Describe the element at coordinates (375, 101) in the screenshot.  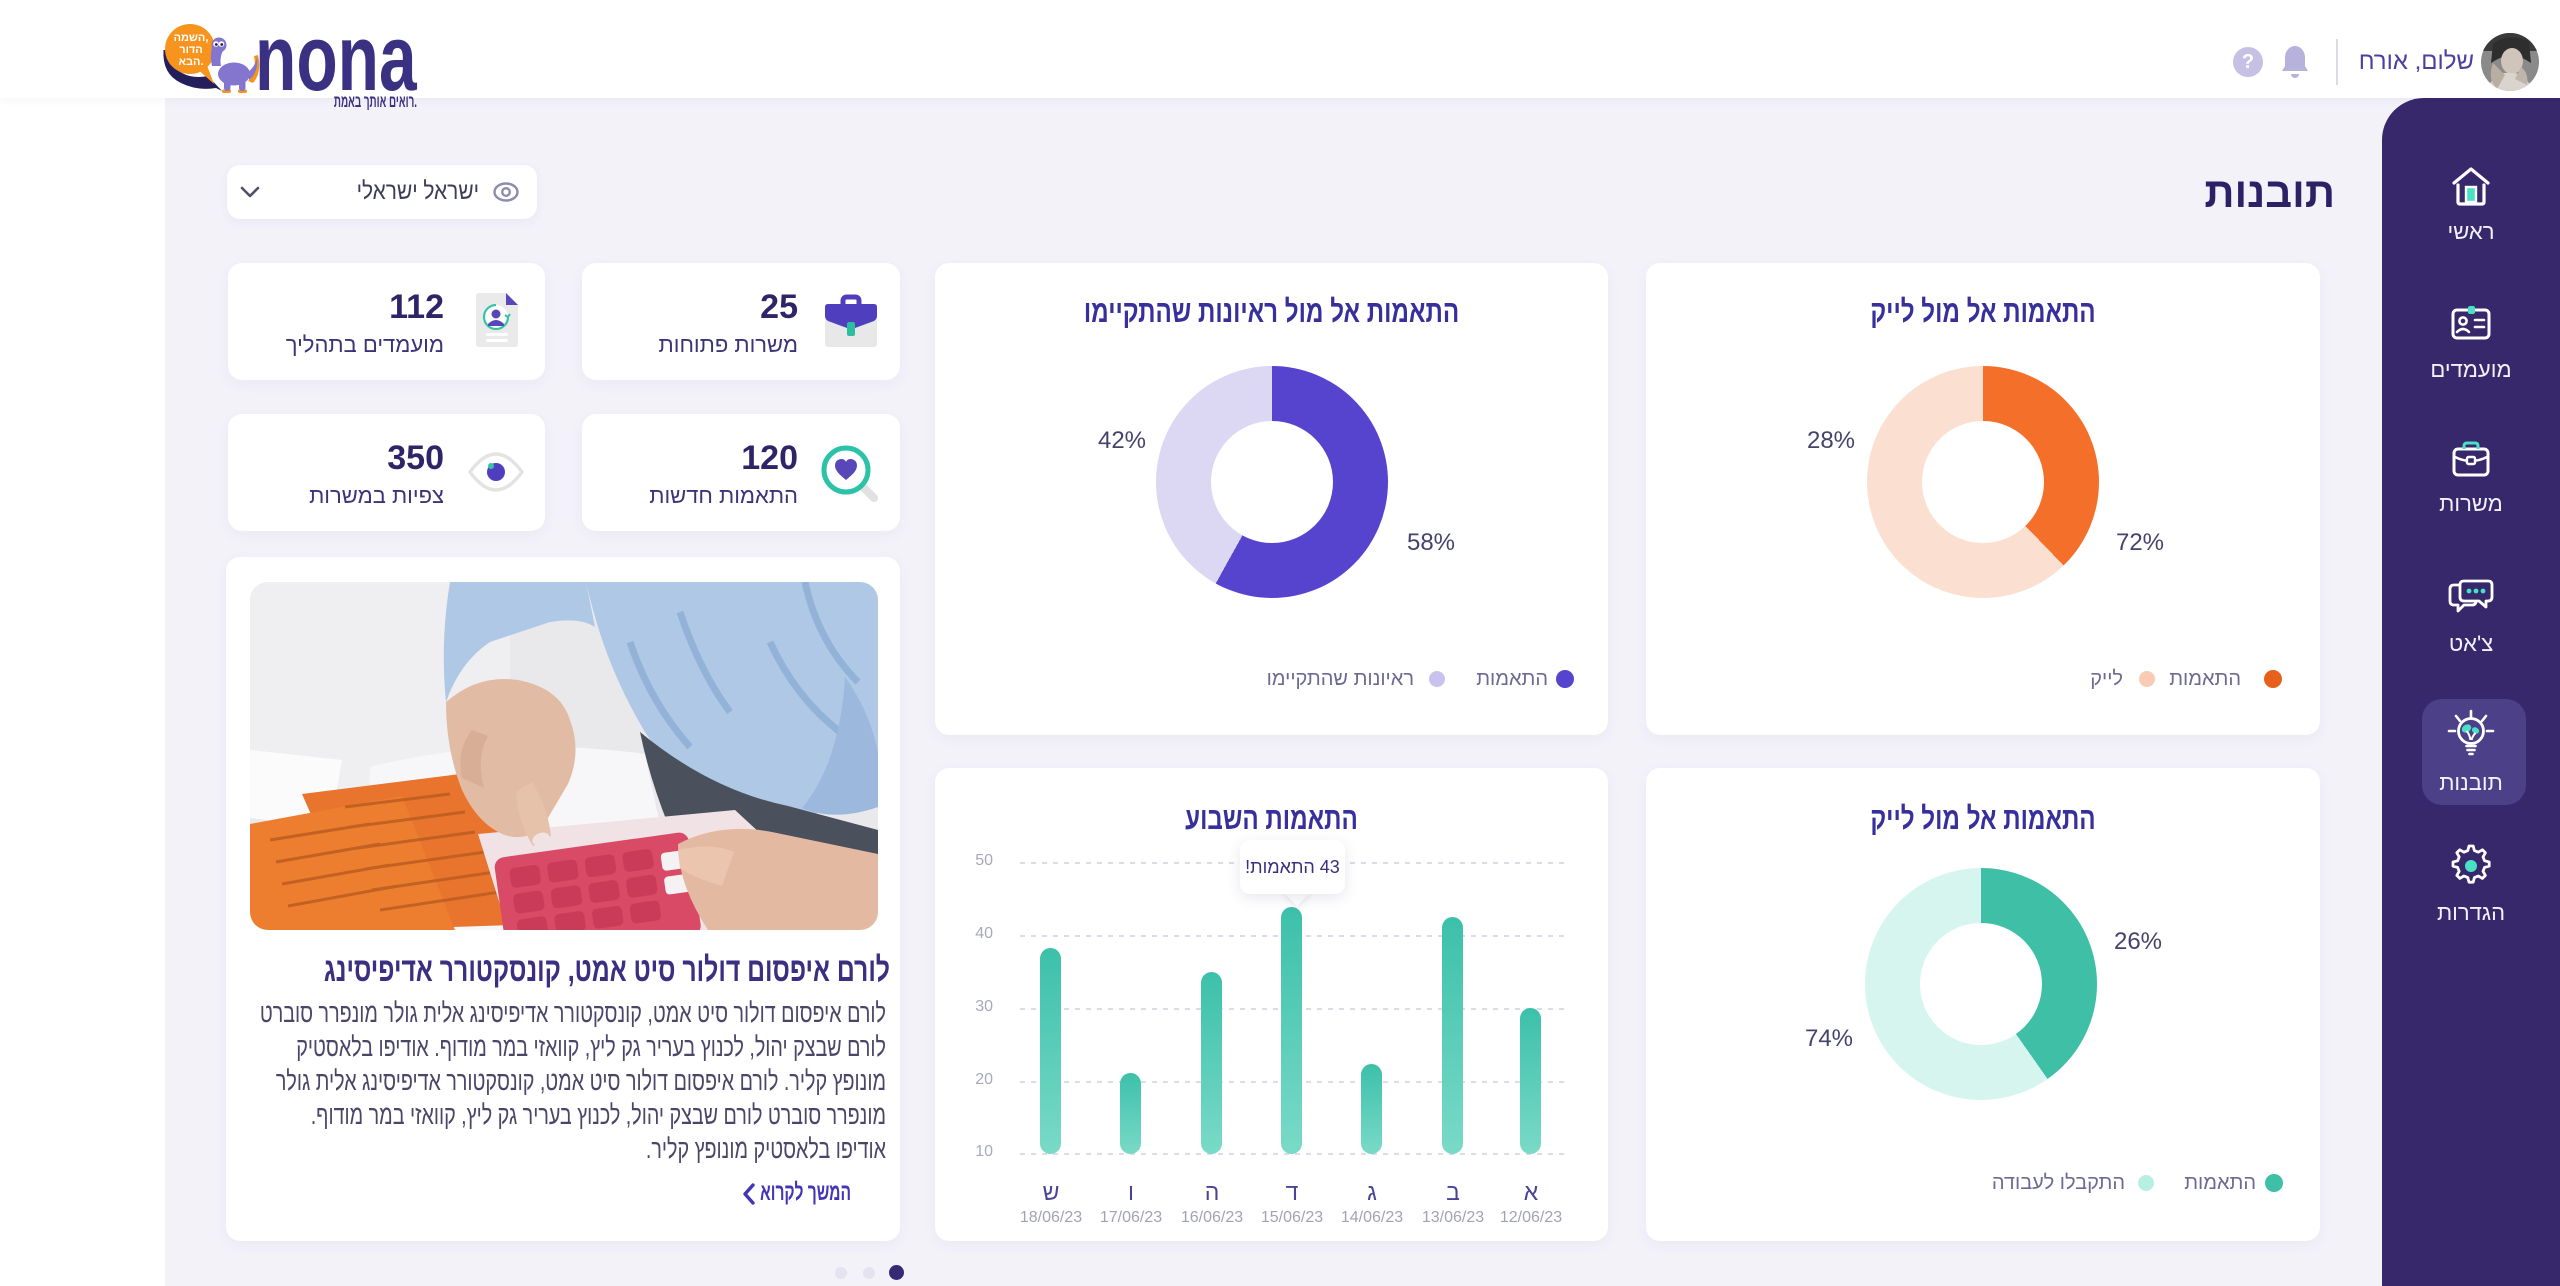
I see `svg-text: רואים אותך באמת.` at that location.